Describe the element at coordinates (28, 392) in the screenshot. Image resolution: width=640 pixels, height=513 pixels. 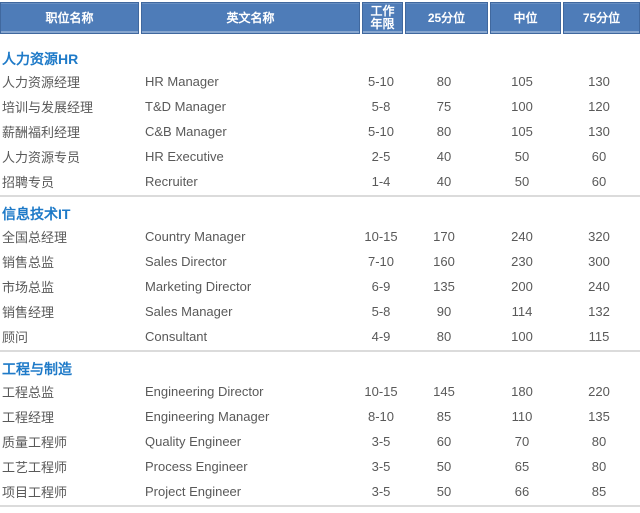
I see `cell-job-title-cn: 工程总监` at that location.